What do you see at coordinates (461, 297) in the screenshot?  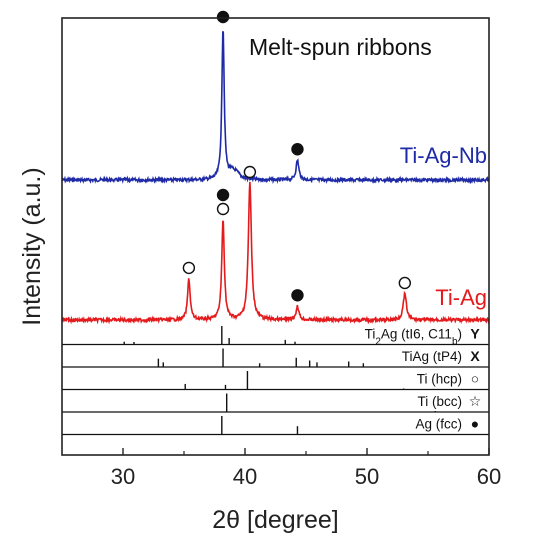 I see `series-label-ti-ag: Ti-Ag` at bounding box center [461, 297].